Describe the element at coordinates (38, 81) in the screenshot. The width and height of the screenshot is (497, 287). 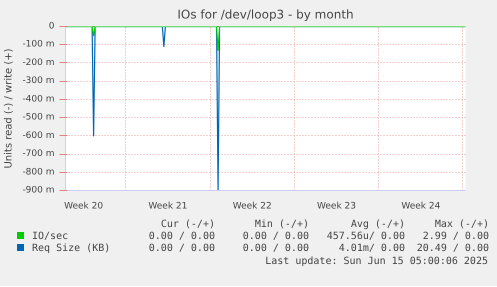
I see `y-tick-label: -300 m` at that location.